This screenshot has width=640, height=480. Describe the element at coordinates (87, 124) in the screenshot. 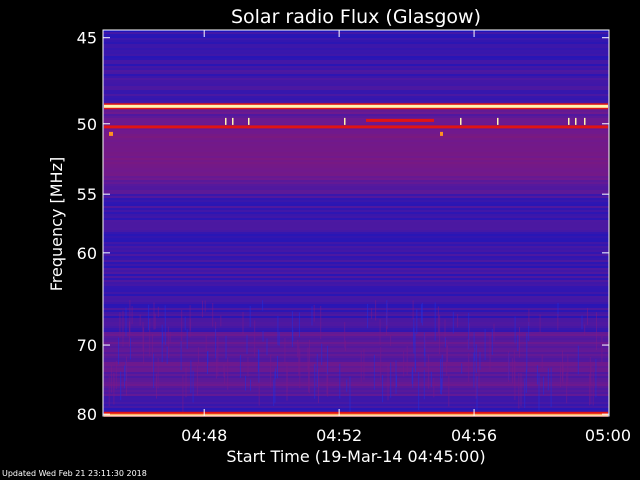

I see `y-tick-label: 50` at that location.